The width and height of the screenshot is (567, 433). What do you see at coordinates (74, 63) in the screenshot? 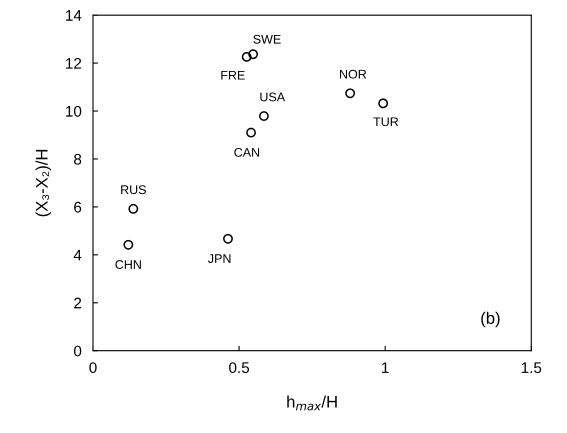
I see `y-tick-label: 12` at bounding box center [74, 63].